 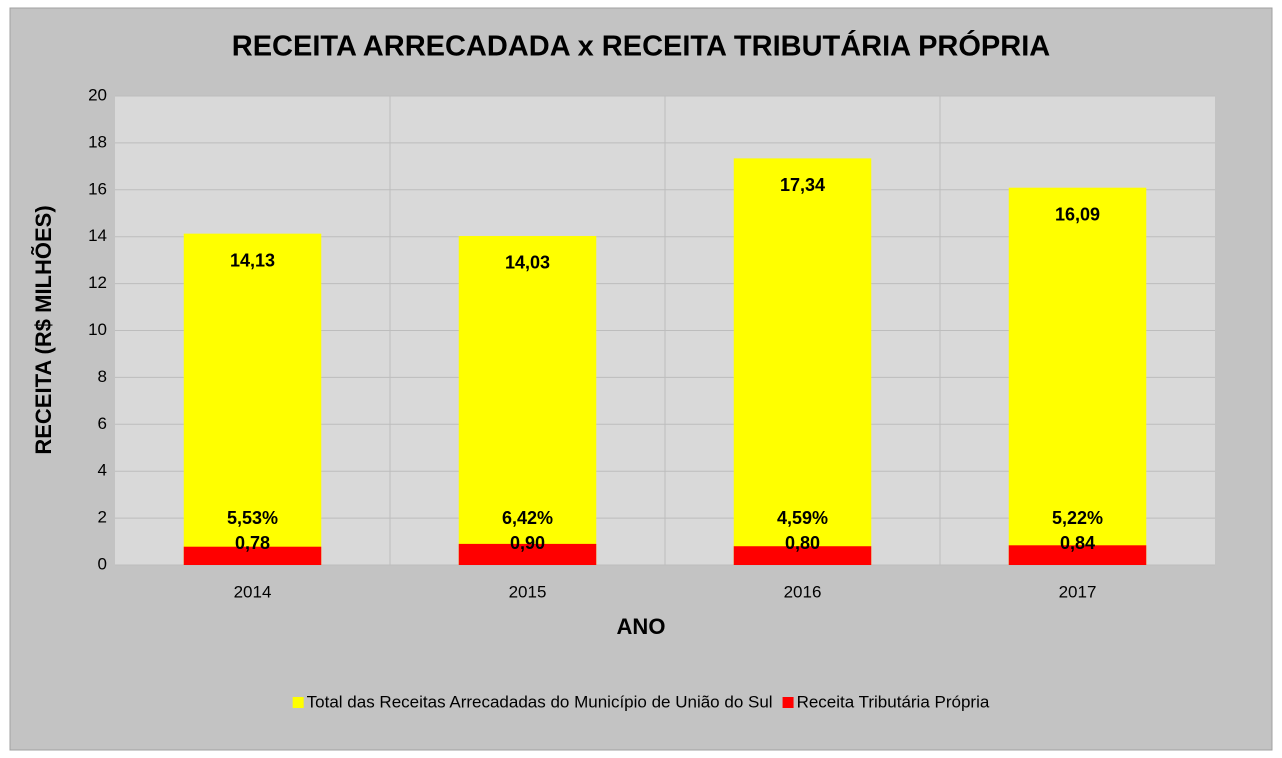 I want to click on value-label: 17,34, so click(x=802, y=185).